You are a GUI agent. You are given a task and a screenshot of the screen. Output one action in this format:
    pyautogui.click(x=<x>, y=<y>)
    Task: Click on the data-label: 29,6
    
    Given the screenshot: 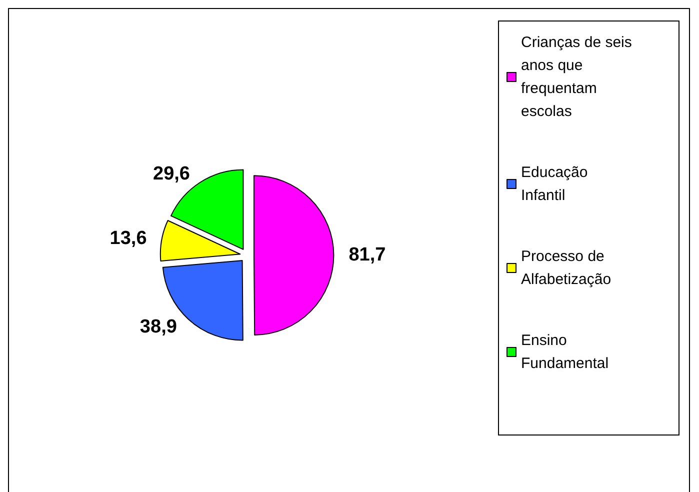 What is the action you would take?
    pyautogui.click(x=171, y=173)
    